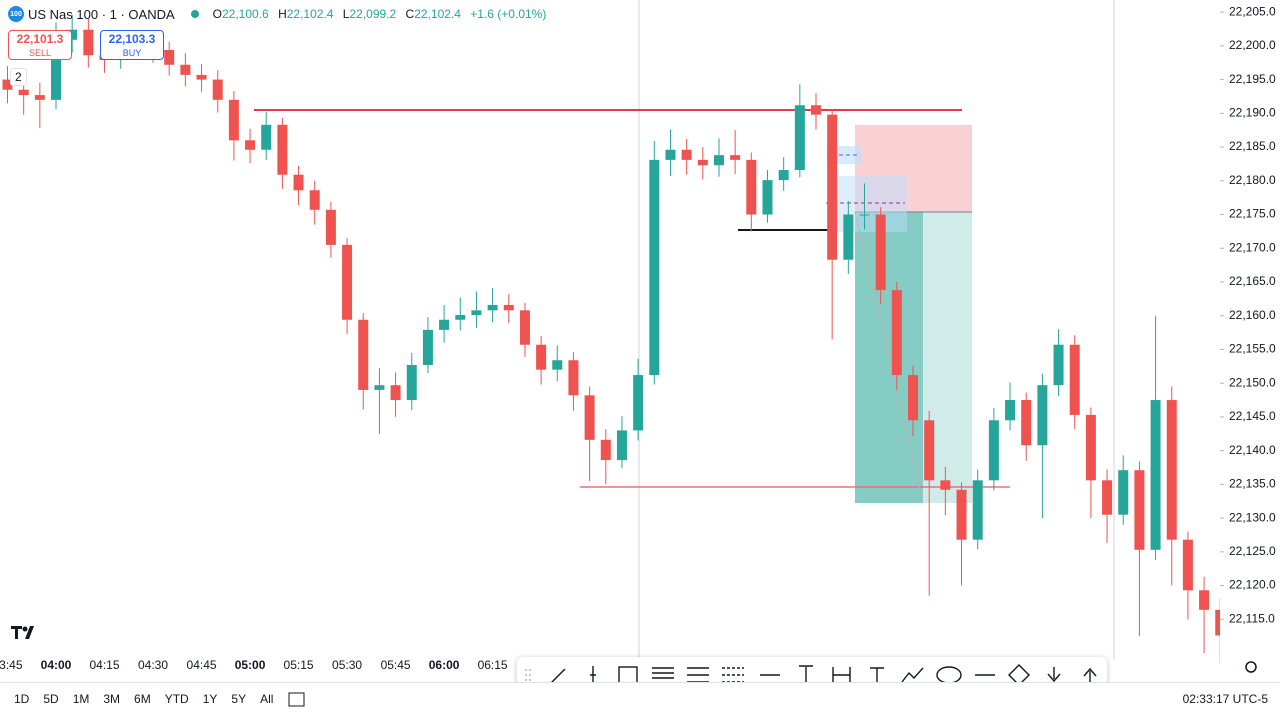  I want to click on y-tick-label: 22,170.0, so click(1252, 247).